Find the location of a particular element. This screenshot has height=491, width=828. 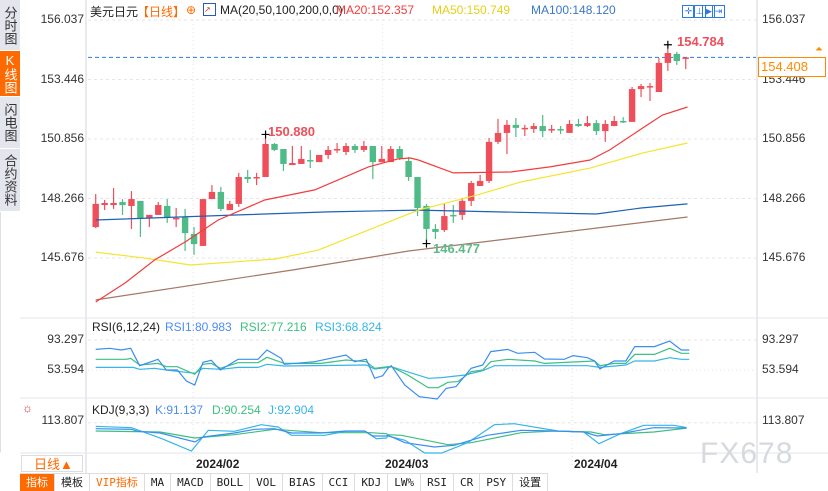

indicator-tab: PSY is located at coordinates (497, 482).